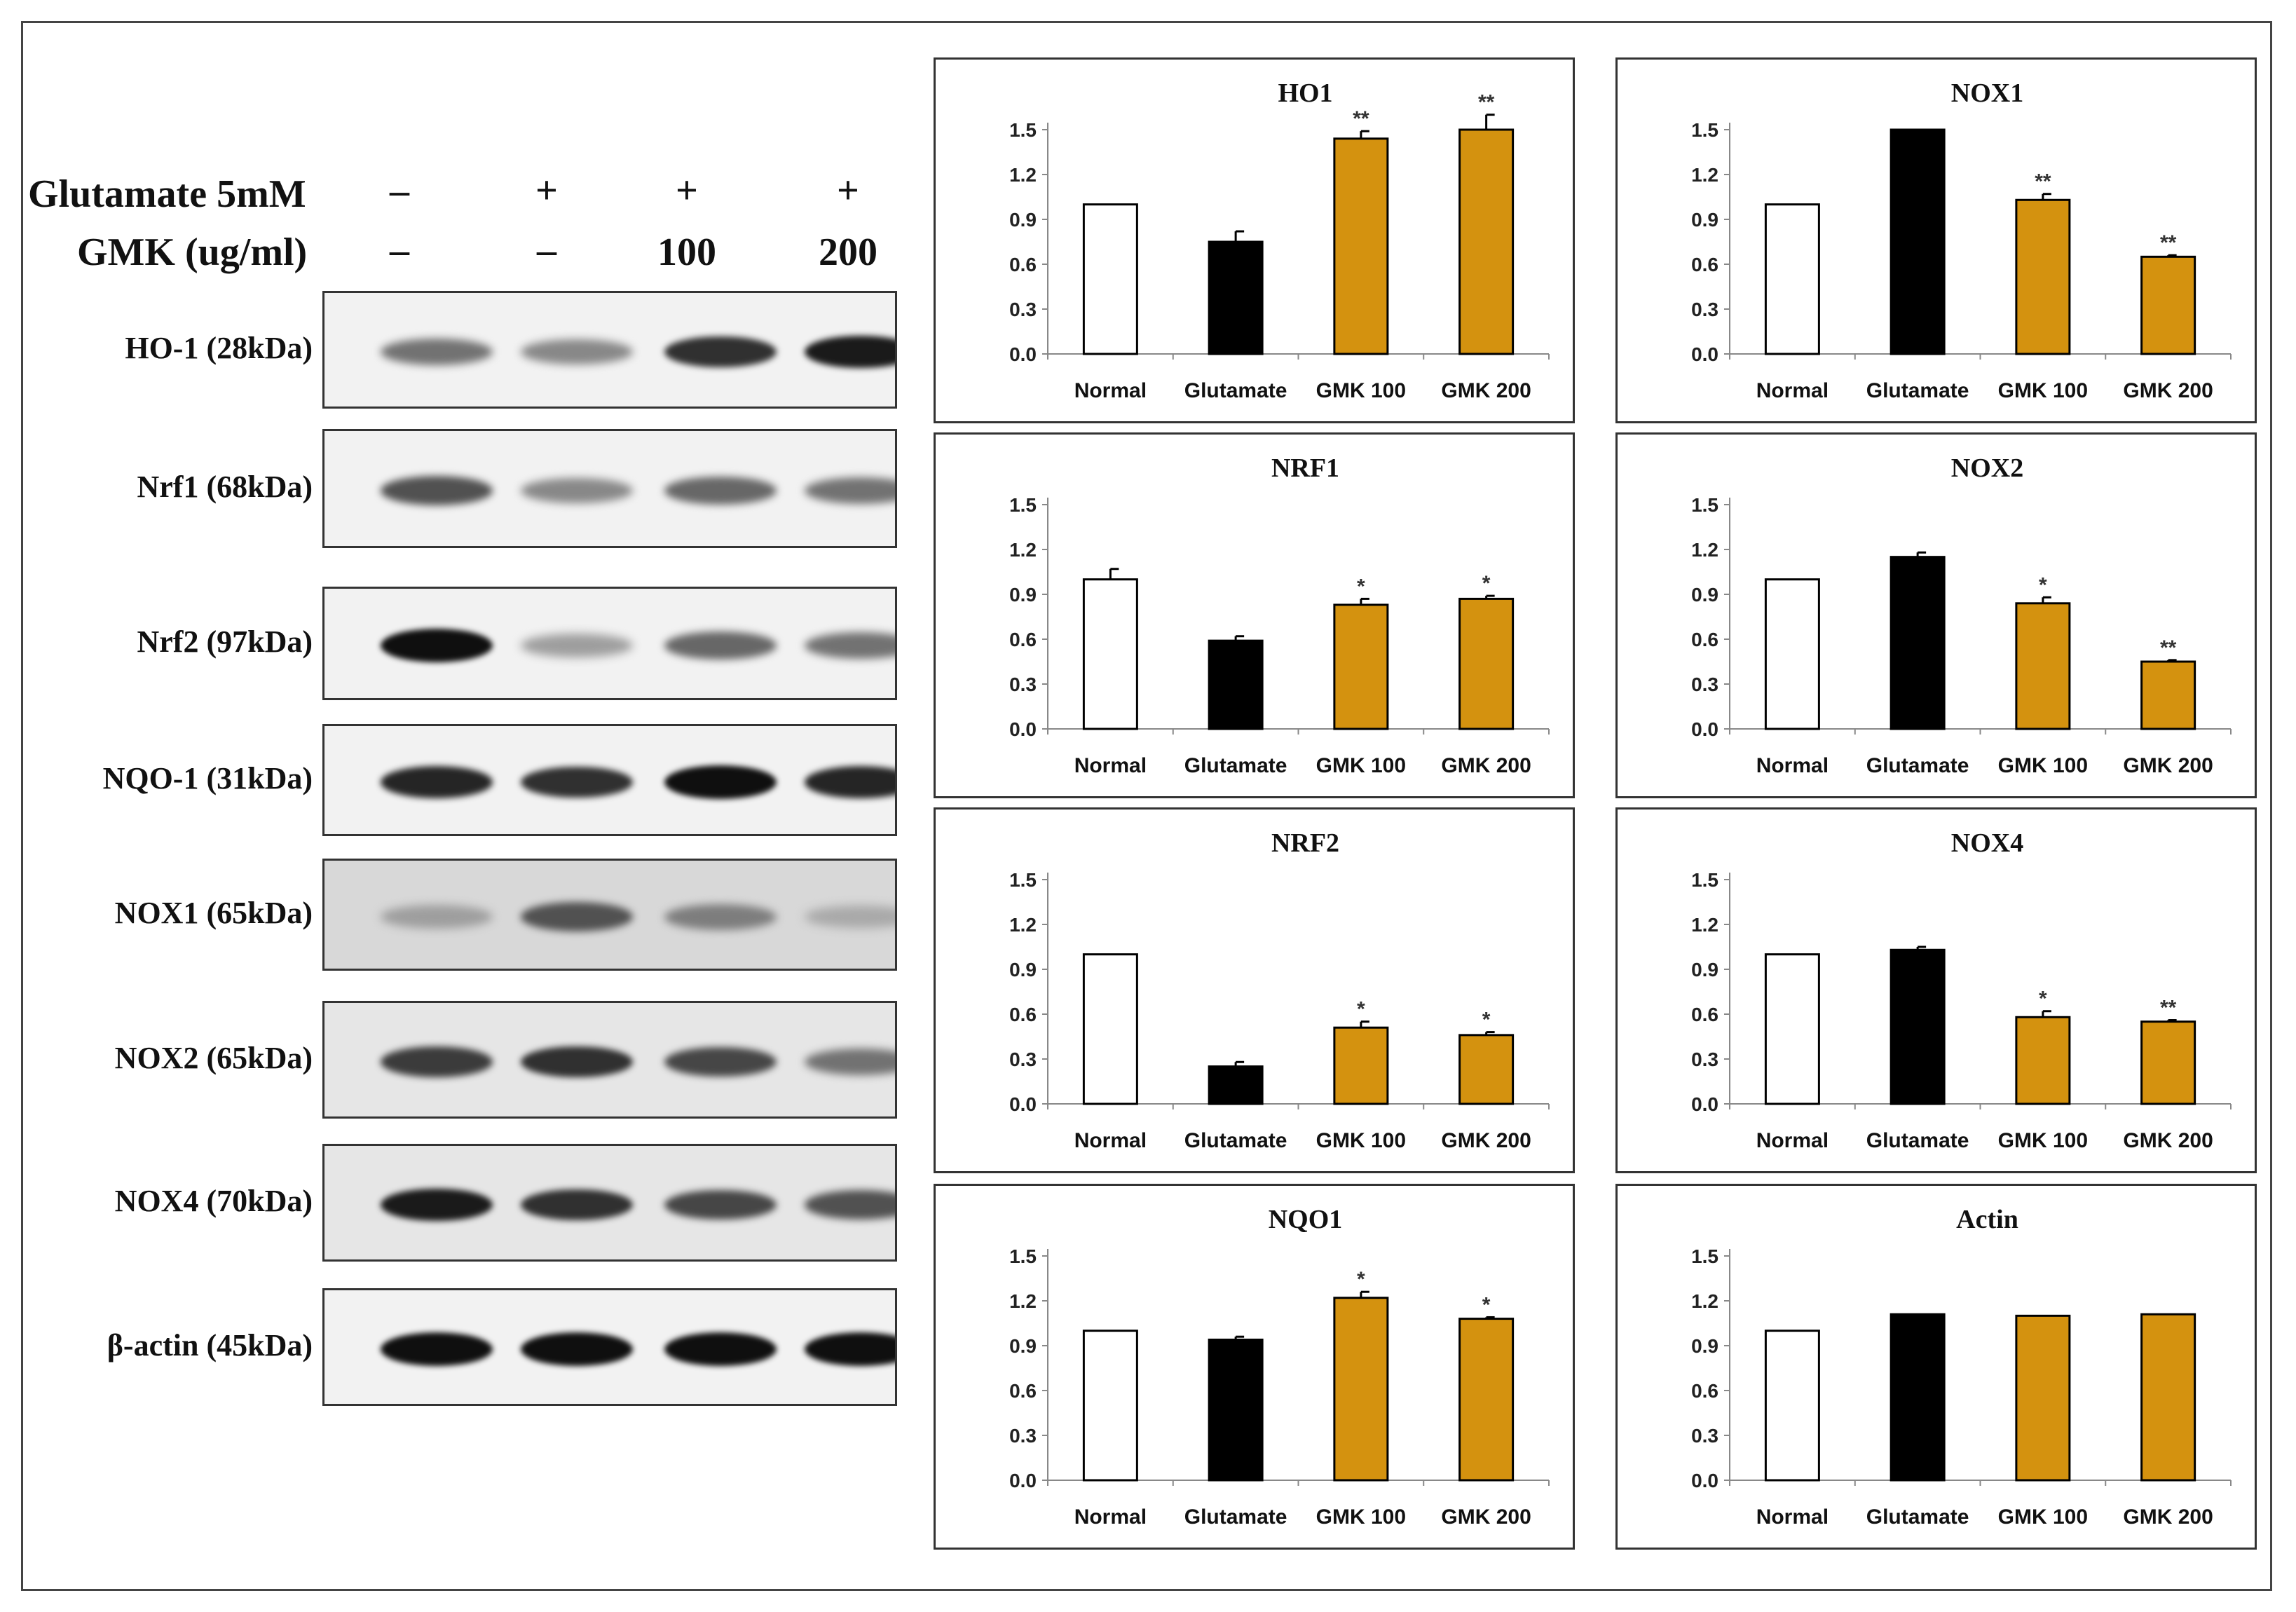  Describe the element at coordinates (213, 1058) in the screenshot. I see `blot-label: NOX2 (65kDa)` at that location.